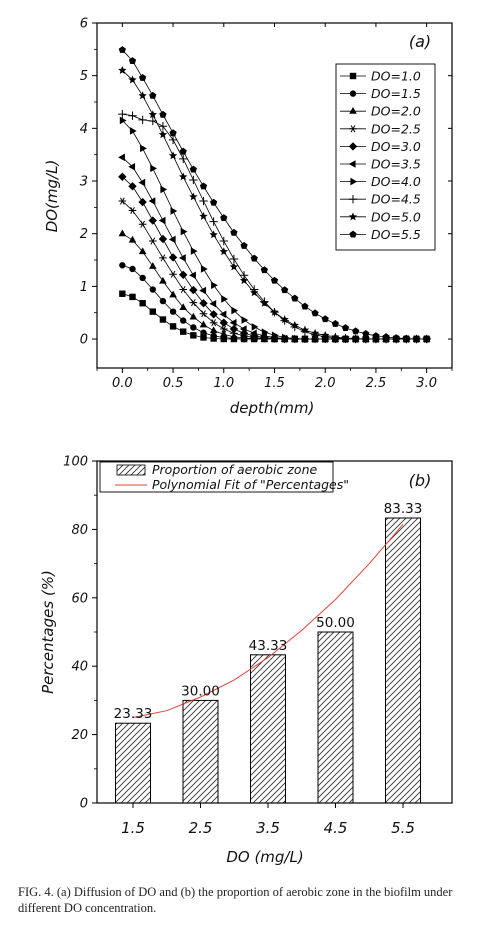 The image size is (492, 931). I want to click on chart-b-ytick-label: 20, so click(79, 735).